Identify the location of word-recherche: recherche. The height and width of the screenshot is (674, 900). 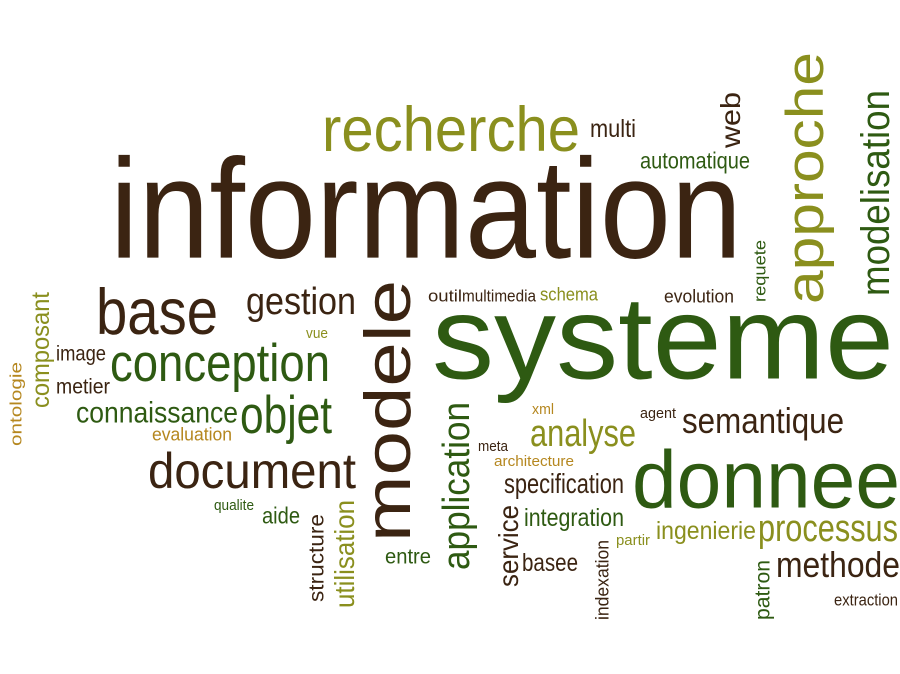
(451, 129).